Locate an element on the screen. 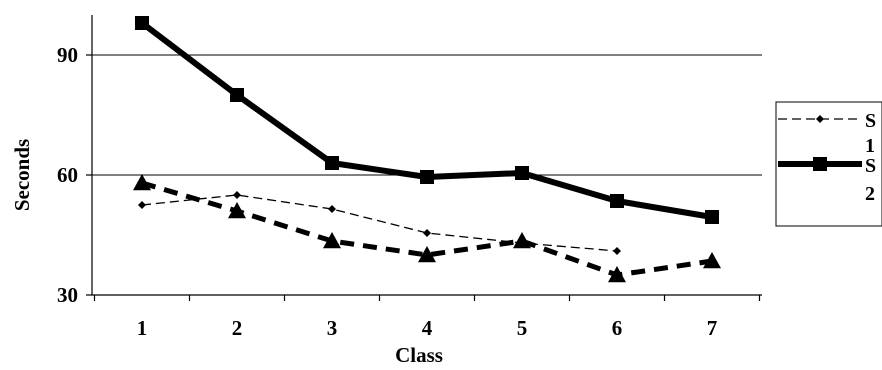 This screenshot has width=882, height=370. series-1-line is located at coordinates (379, 223).